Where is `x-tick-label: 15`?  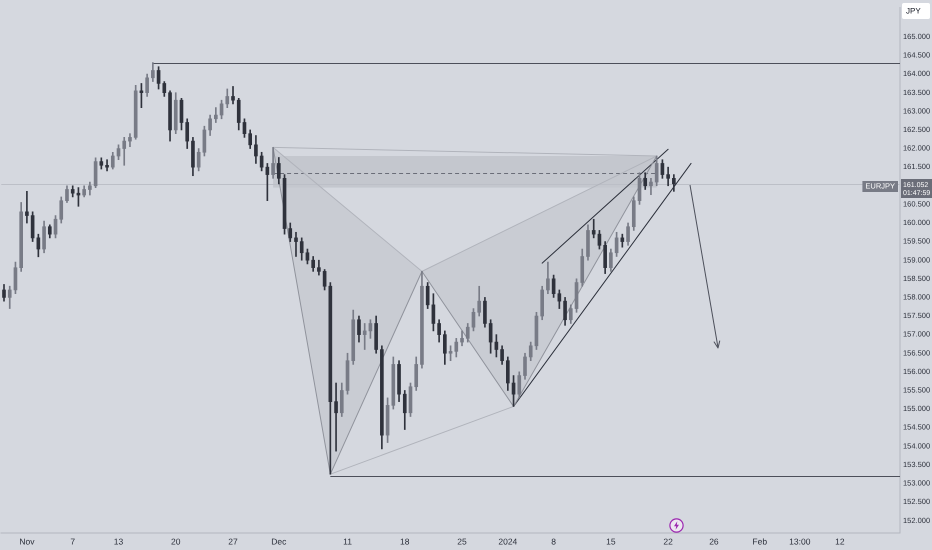
x-tick-label: 15 is located at coordinates (611, 541).